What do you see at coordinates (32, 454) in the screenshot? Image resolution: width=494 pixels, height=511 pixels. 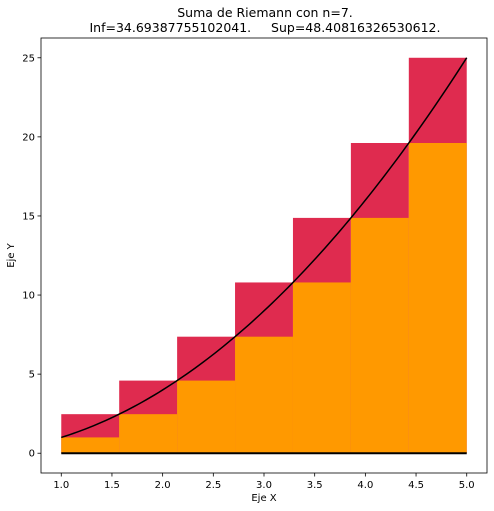 I see `y-tick-label: 0` at bounding box center [32, 454].